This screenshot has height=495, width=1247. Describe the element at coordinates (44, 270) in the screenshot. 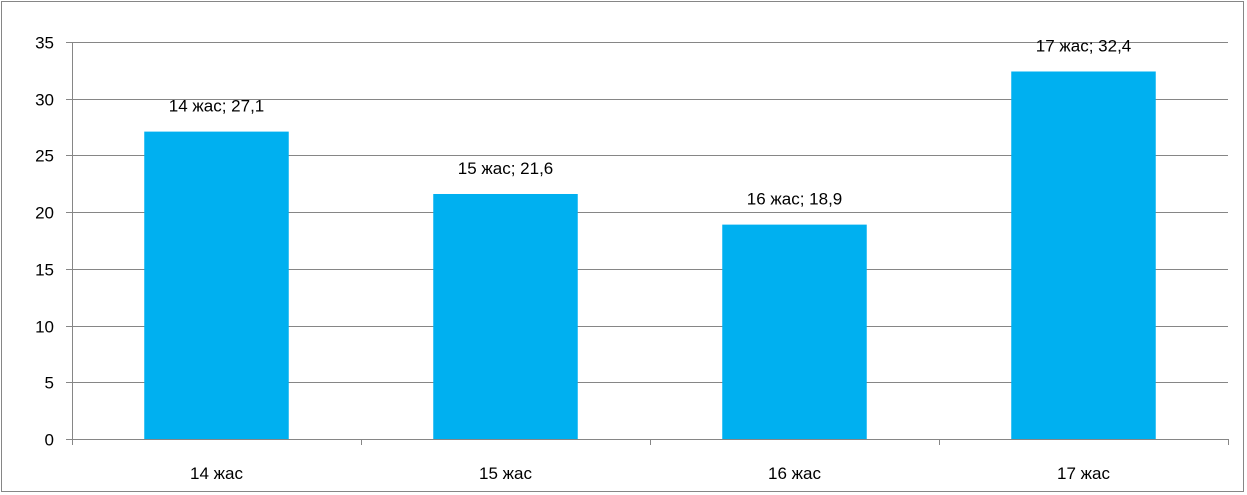

I see `y-tick-label: 15` at that location.